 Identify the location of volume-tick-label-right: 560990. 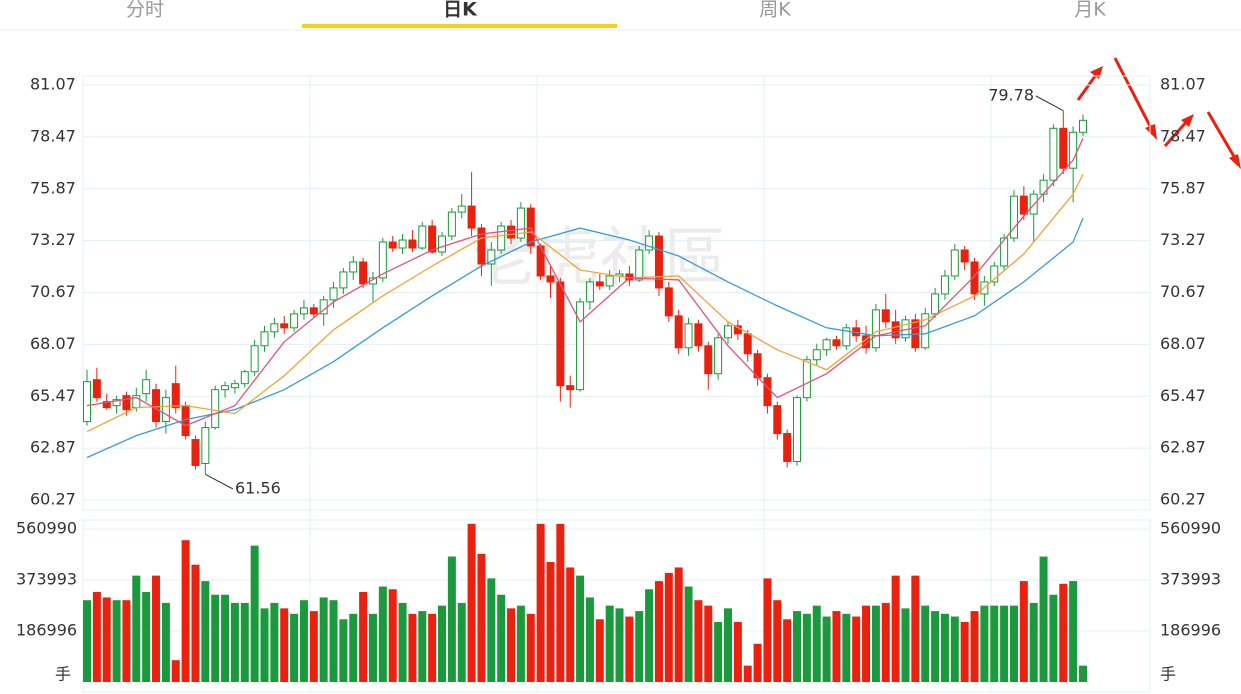
(1190, 528).